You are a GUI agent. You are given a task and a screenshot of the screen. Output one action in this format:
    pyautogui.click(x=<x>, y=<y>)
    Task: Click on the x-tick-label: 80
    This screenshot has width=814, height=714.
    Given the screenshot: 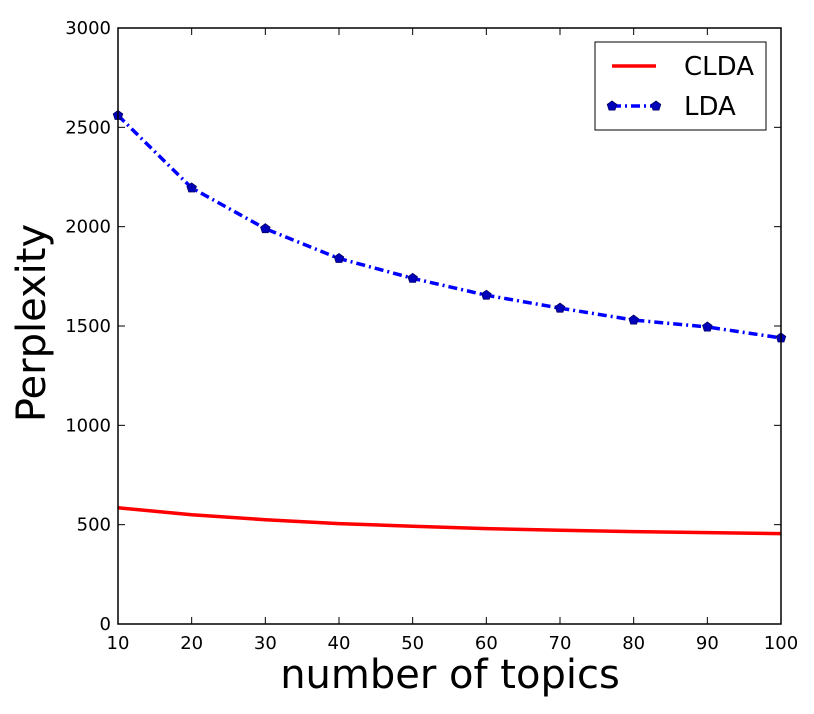 What is the action you would take?
    pyautogui.click(x=633, y=643)
    